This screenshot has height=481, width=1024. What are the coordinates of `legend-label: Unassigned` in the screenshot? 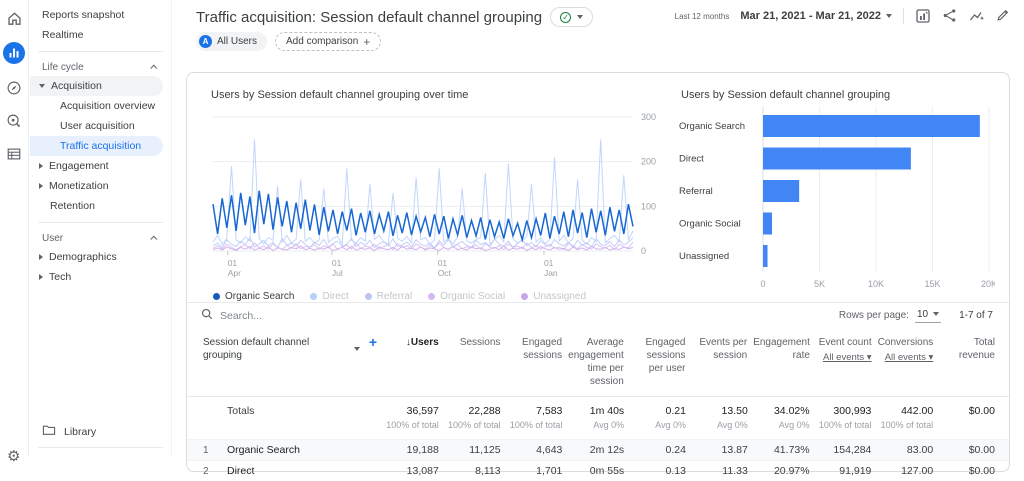 It's located at (560, 296).